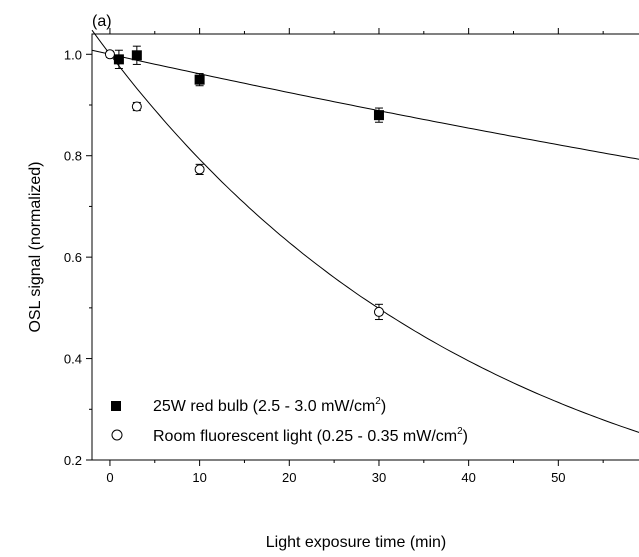 Image resolution: width=639 pixels, height=557 pixels. Describe the element at coordinates (558, 477) in the screenshot. I see `x-tick-label: 50` at that location.